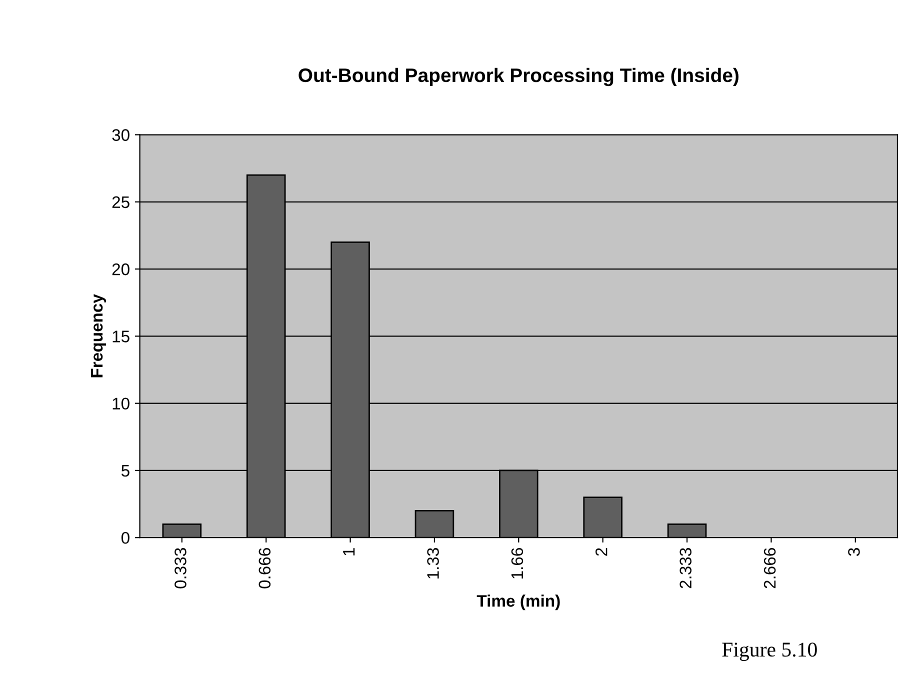  What do you see at coordinates (121, 404) in the screenshot?
I see `y-tick-label: 10` at bounding box center [121, 404].